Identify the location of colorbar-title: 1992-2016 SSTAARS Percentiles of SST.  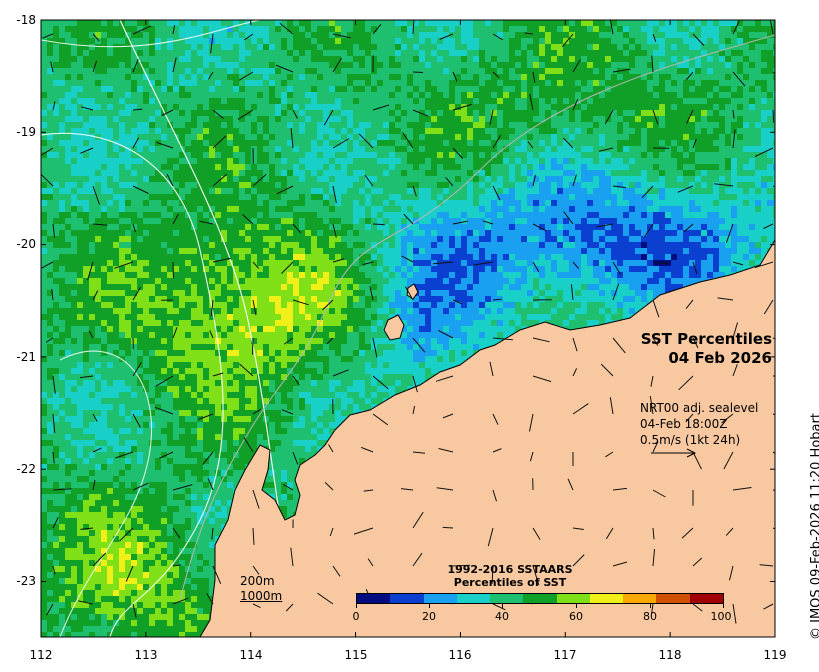
(510, 576).